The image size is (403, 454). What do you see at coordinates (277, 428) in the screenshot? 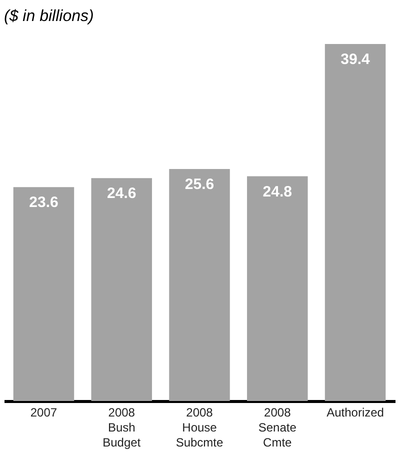
I see `x-tick-label: 2008 Senate Cmte` at bounding box center [277, 428].